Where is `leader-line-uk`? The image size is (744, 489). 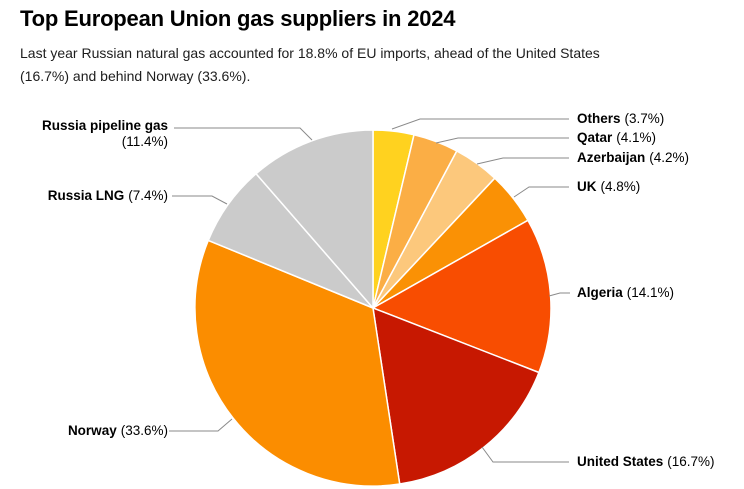 leader-line-uk is located at coordinates (541, 192).